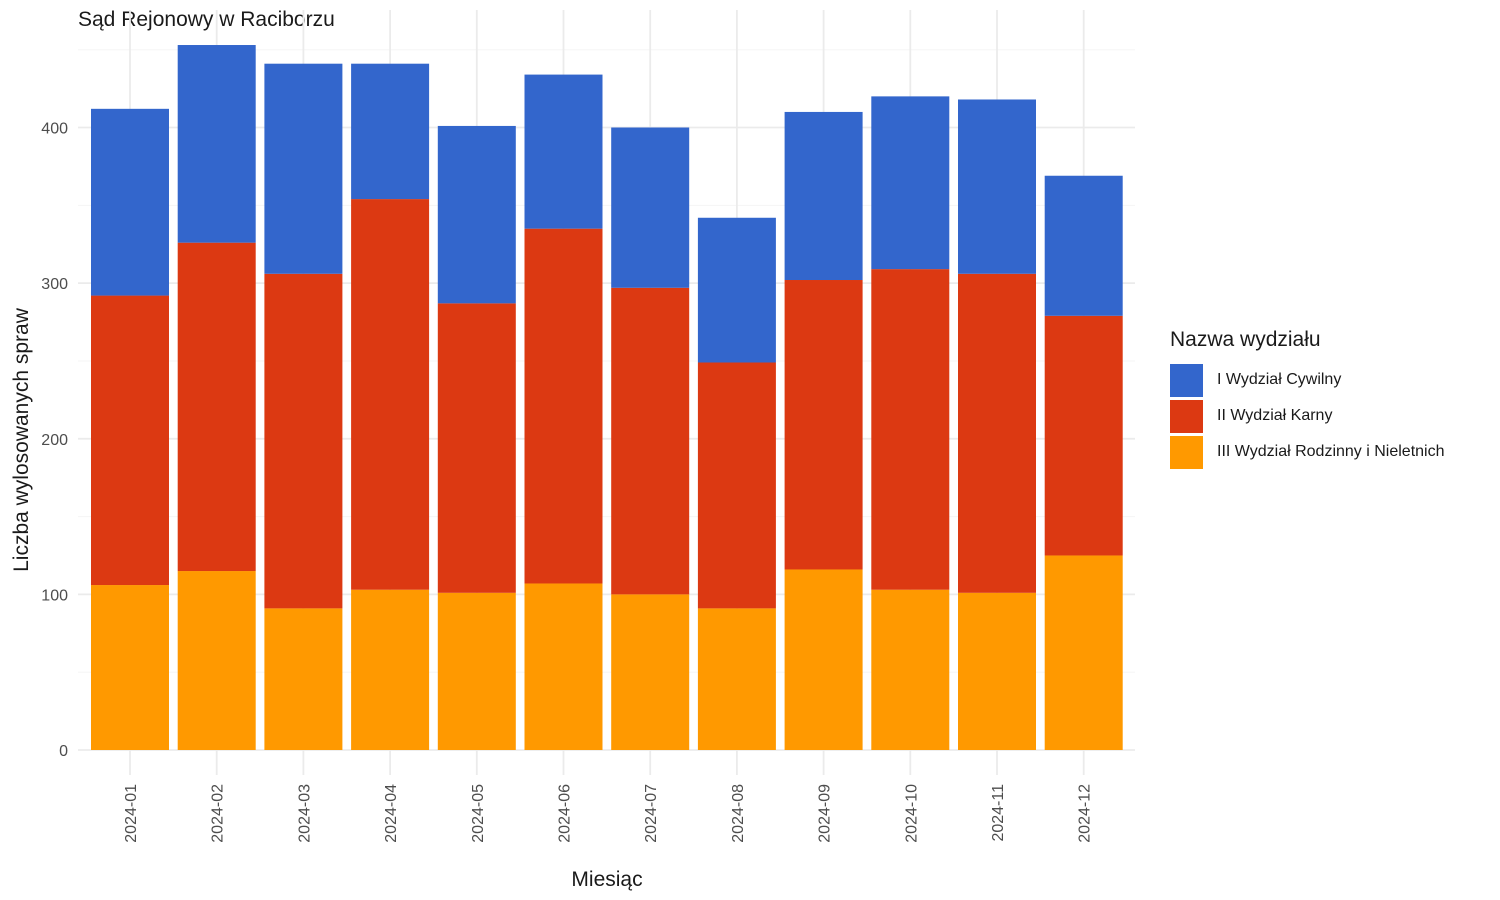 This screenshot has height=900, width=1500. I want to click on legend-item-rodzinny: III Wydział Rodzinny i Nieletnich, so click(1307, 452).